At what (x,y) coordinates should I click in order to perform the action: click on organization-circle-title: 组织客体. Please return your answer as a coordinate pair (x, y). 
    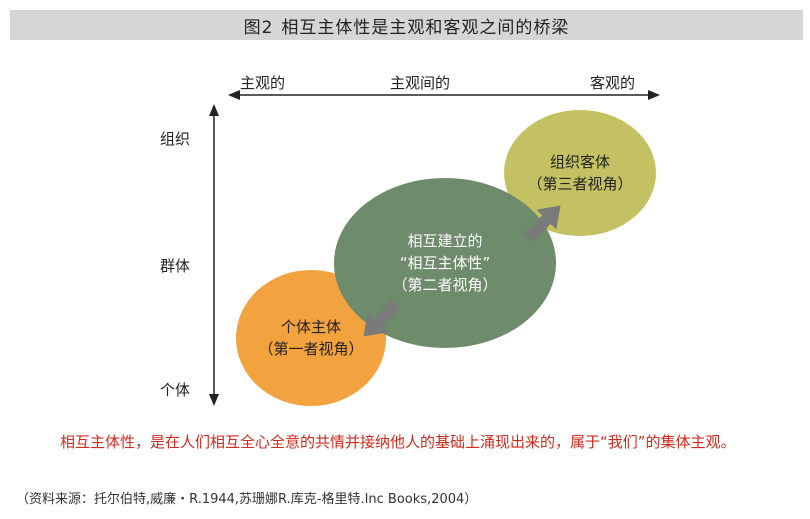
    Looking at the image, I should click on (579, 162).